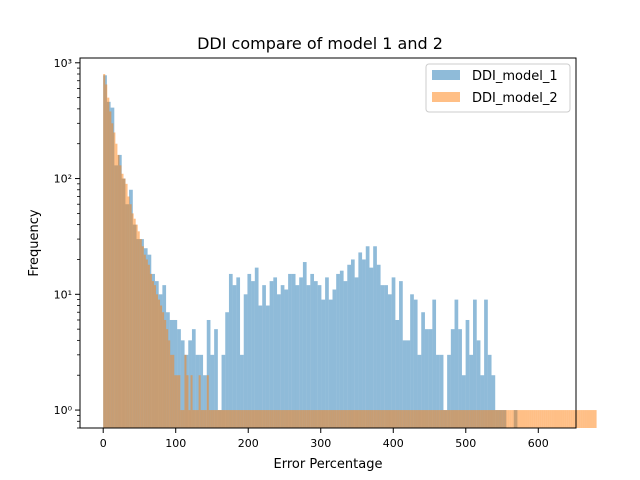 This screenshot has height=480, width=640. I want to click on chart-title: DDI compare of model 1 and 2, so click(320, 43).